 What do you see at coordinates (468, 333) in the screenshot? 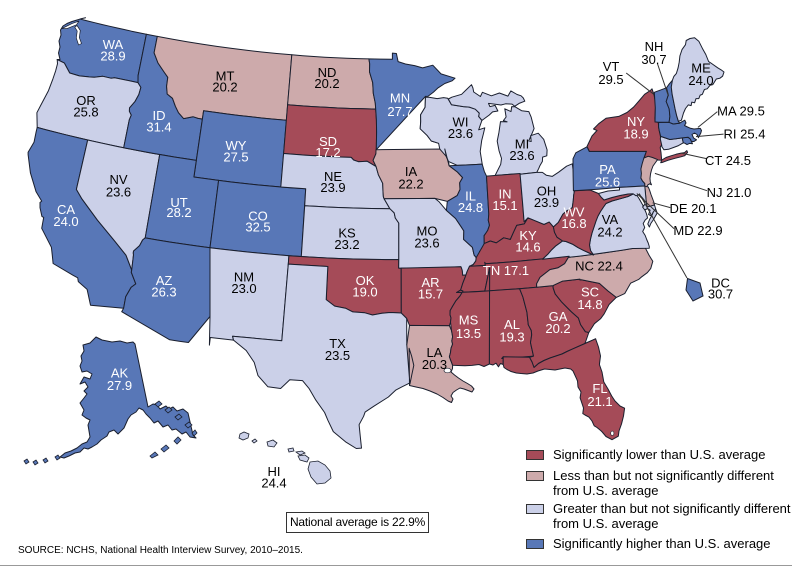
I see `svg-text: 13.5` at bounding box center [468, 333].